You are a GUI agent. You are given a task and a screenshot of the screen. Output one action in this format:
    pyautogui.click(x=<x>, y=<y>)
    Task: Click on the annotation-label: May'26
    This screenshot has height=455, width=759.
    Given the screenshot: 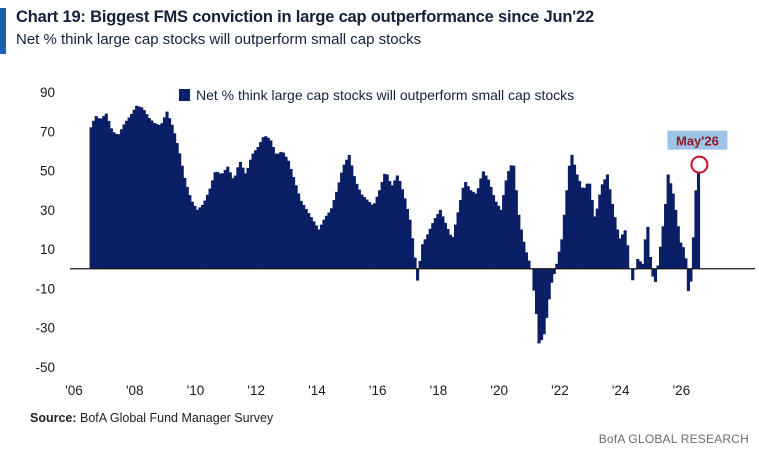 What is the action you would take?
    pyautogui.click(x=697, y=141)
    